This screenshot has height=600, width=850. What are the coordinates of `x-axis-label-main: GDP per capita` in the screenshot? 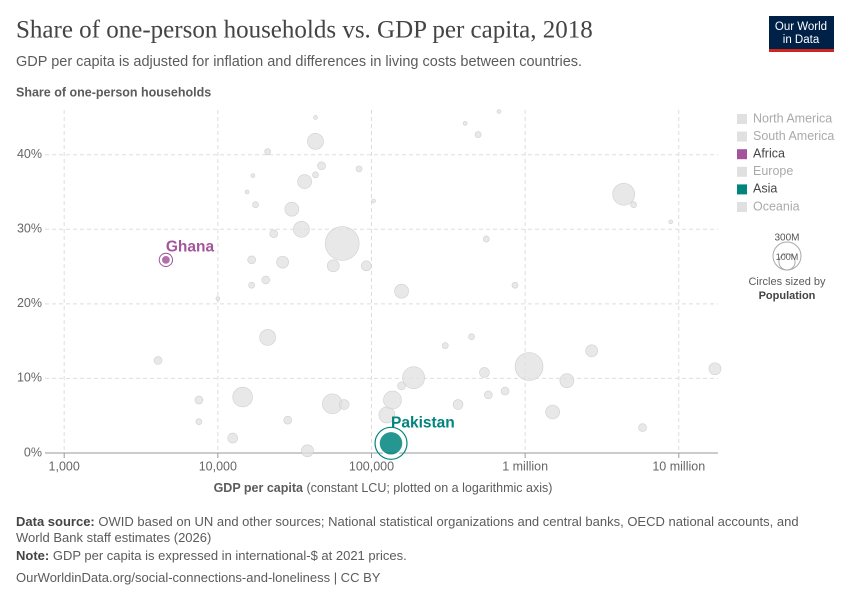 It's located at (259, 488).